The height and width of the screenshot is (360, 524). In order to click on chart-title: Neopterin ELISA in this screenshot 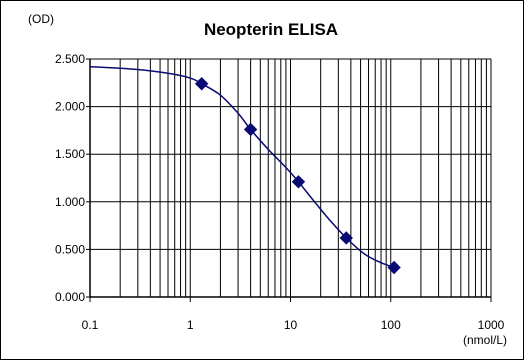, I will do `click(271, 29)`.